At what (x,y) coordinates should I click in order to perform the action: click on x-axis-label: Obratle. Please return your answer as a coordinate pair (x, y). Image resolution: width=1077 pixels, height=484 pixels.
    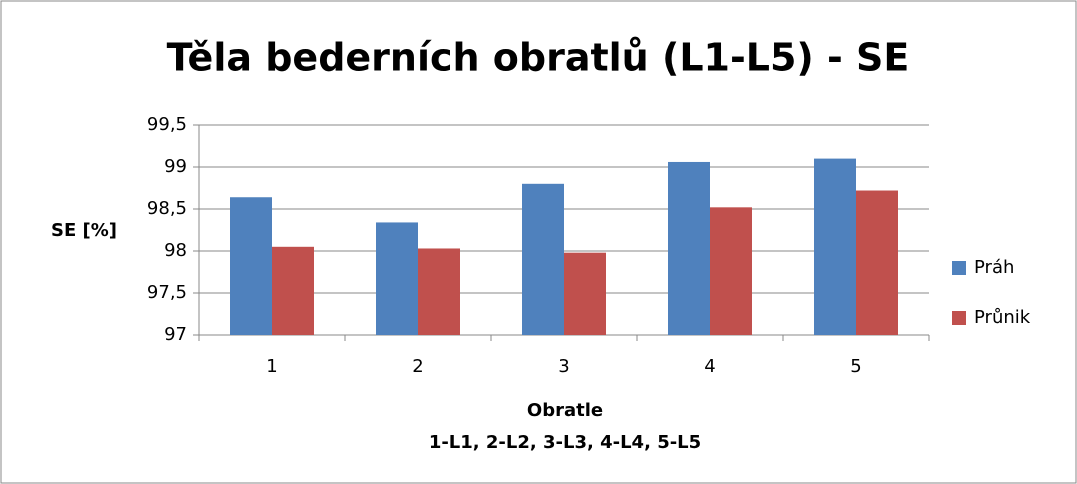
    Looking at the image, I should click on (565, 410).